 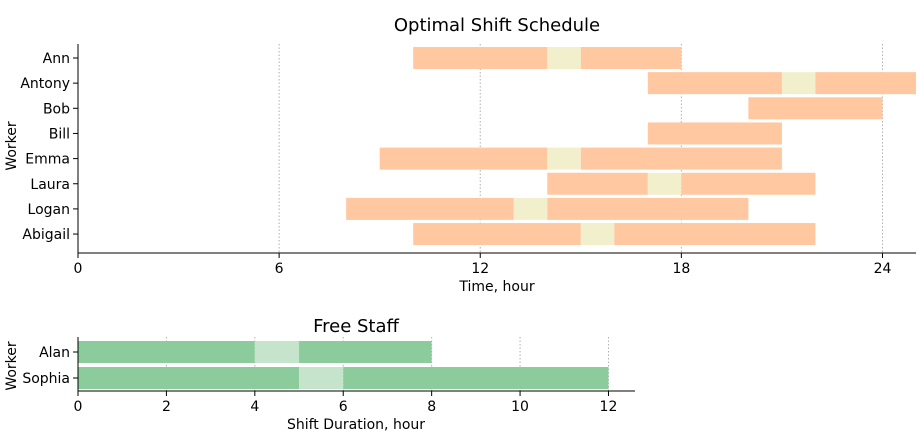 I want to click on free-staff-chart-ylabel: Worker, so click(x=12, y=366).